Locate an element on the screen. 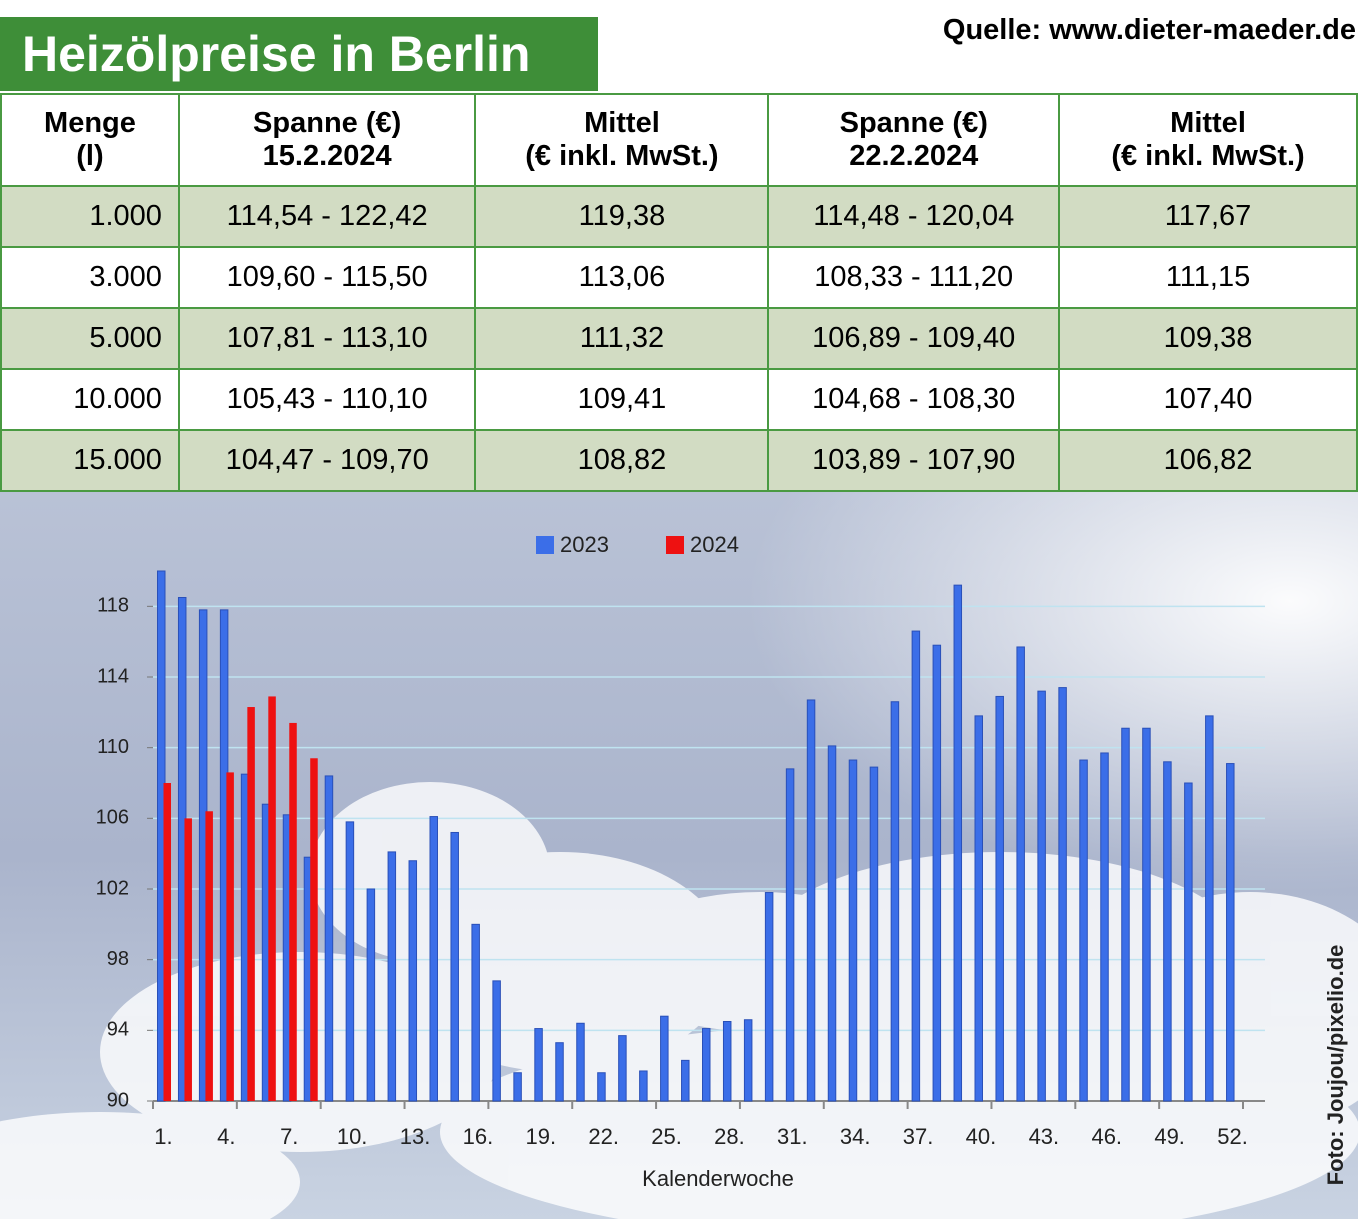  y-tick-label: 106 is located at coordinates (112, 818).